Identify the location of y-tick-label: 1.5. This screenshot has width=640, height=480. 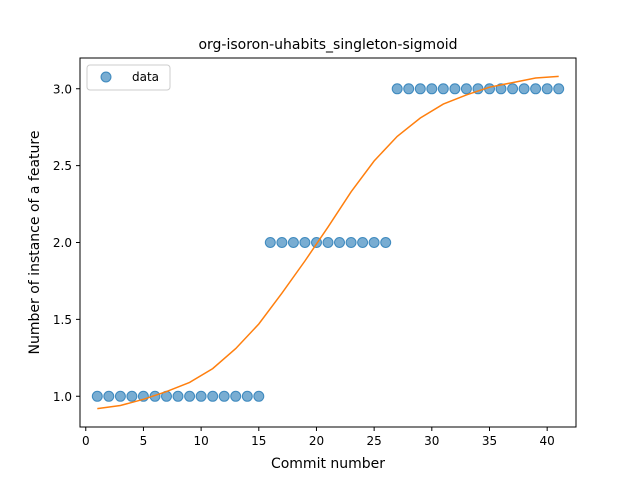
(62, 320).